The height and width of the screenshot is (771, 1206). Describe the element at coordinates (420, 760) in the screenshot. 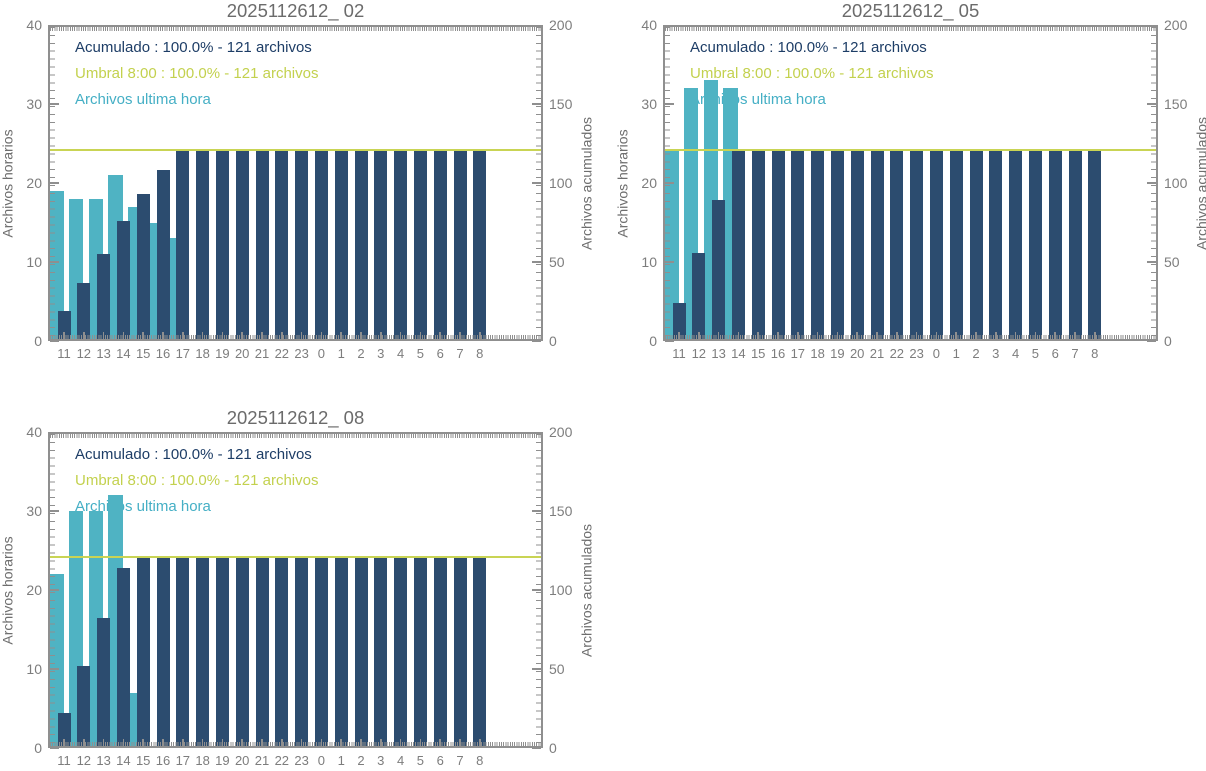

I see `x-axis-tick-label: 5` at that location.